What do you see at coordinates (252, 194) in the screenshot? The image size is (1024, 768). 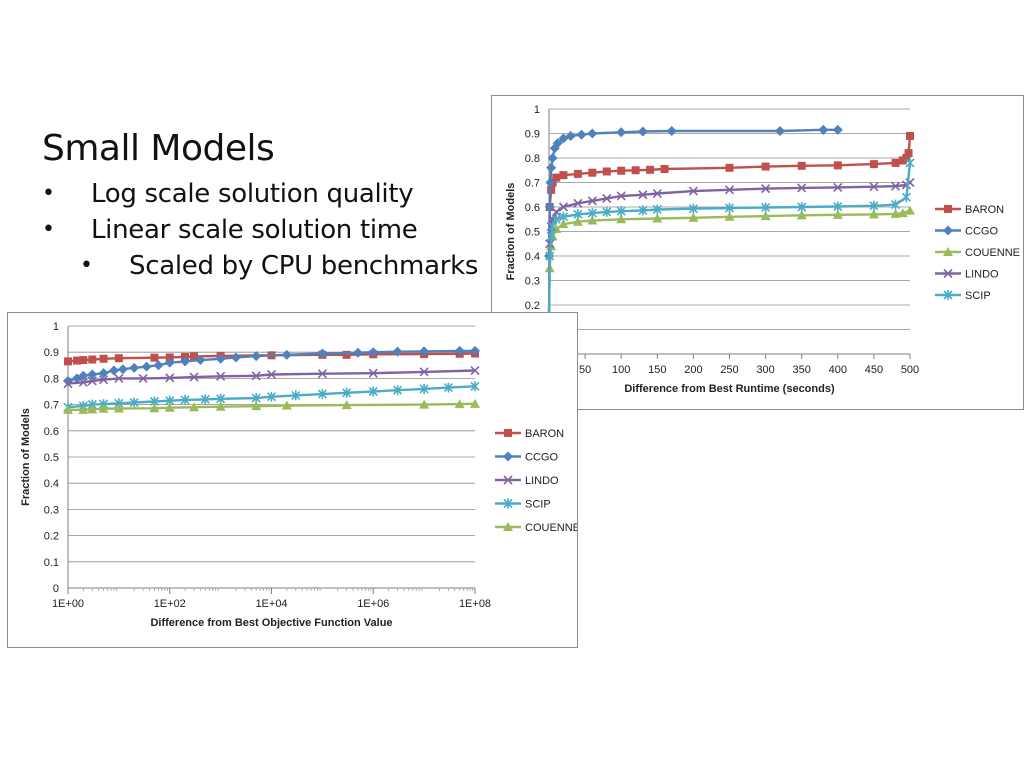 I see `bullet-text: Log scale solution quality` at bounding box center [252, 194].